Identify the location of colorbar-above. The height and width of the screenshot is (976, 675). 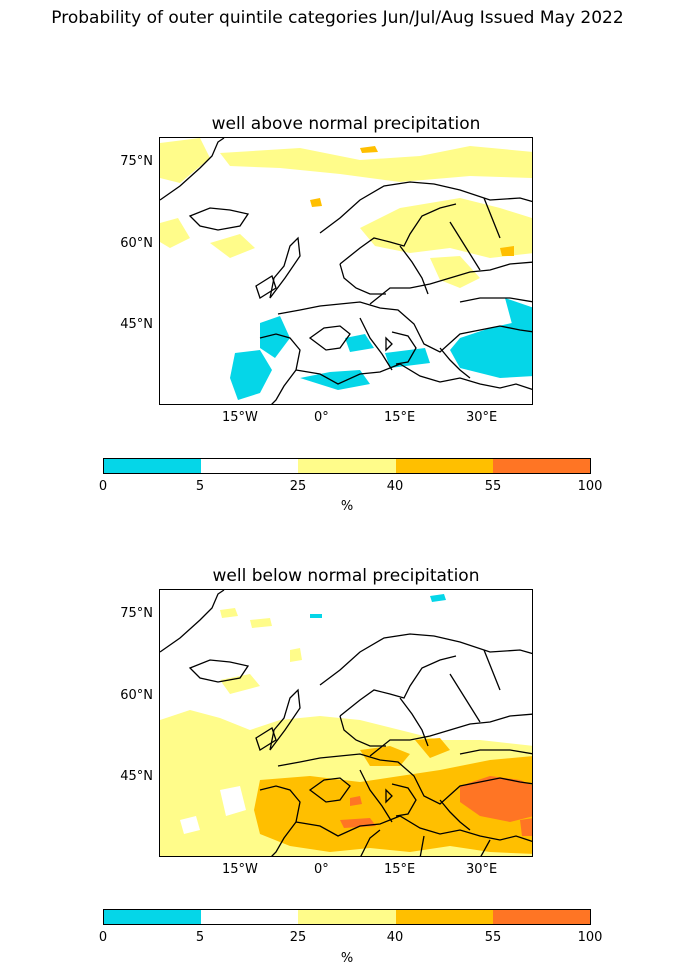
(347, 466).